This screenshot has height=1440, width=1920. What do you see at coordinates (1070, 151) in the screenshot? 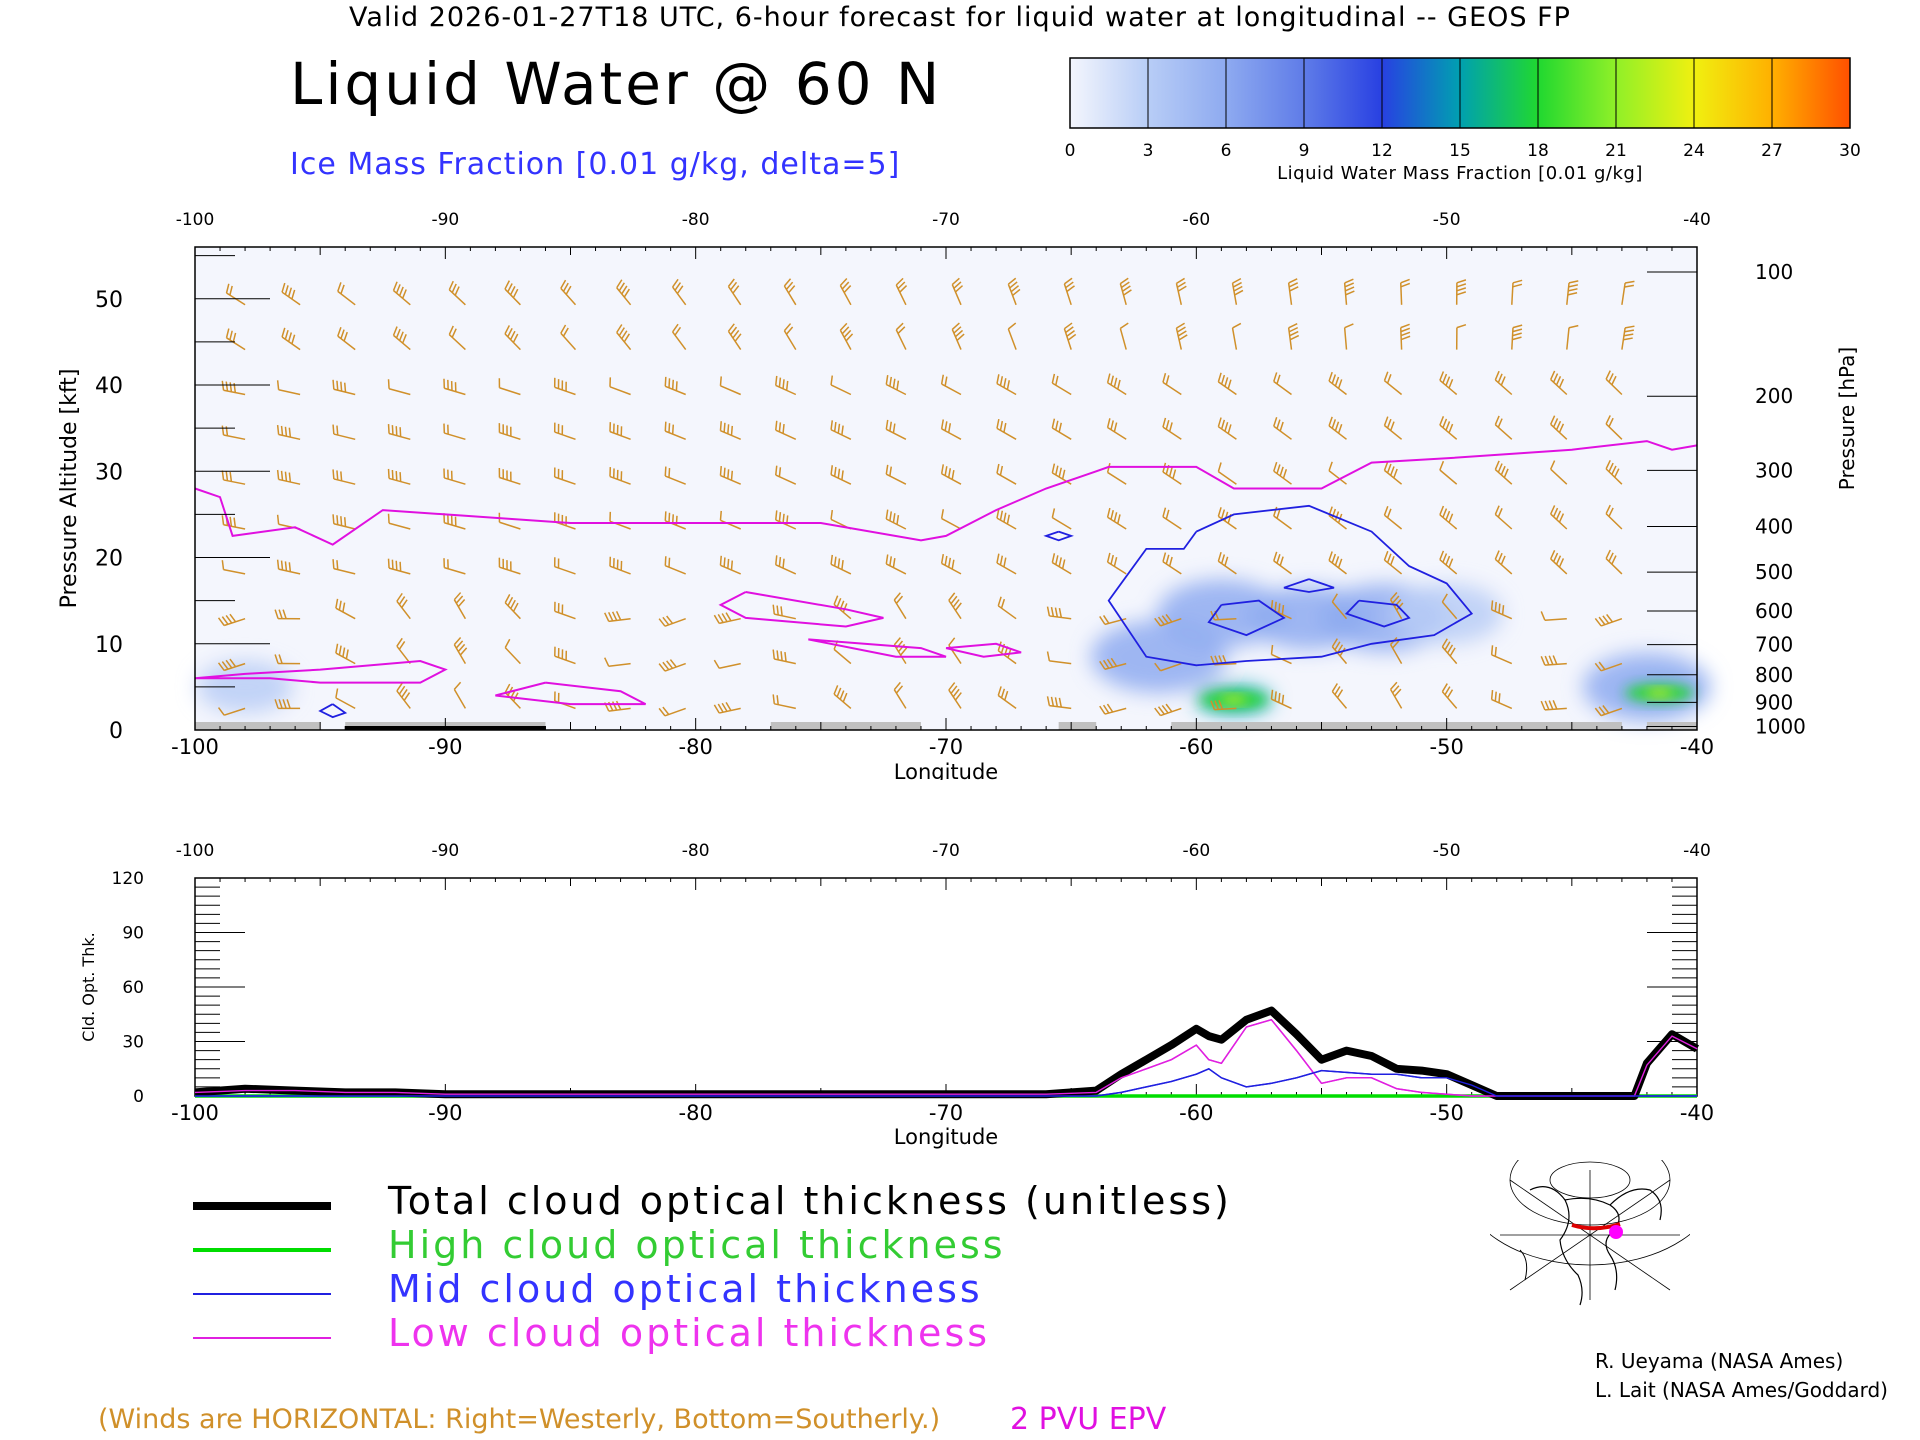
I see `colorbar-tick-label: 0` at bounding box center [1070, 151].